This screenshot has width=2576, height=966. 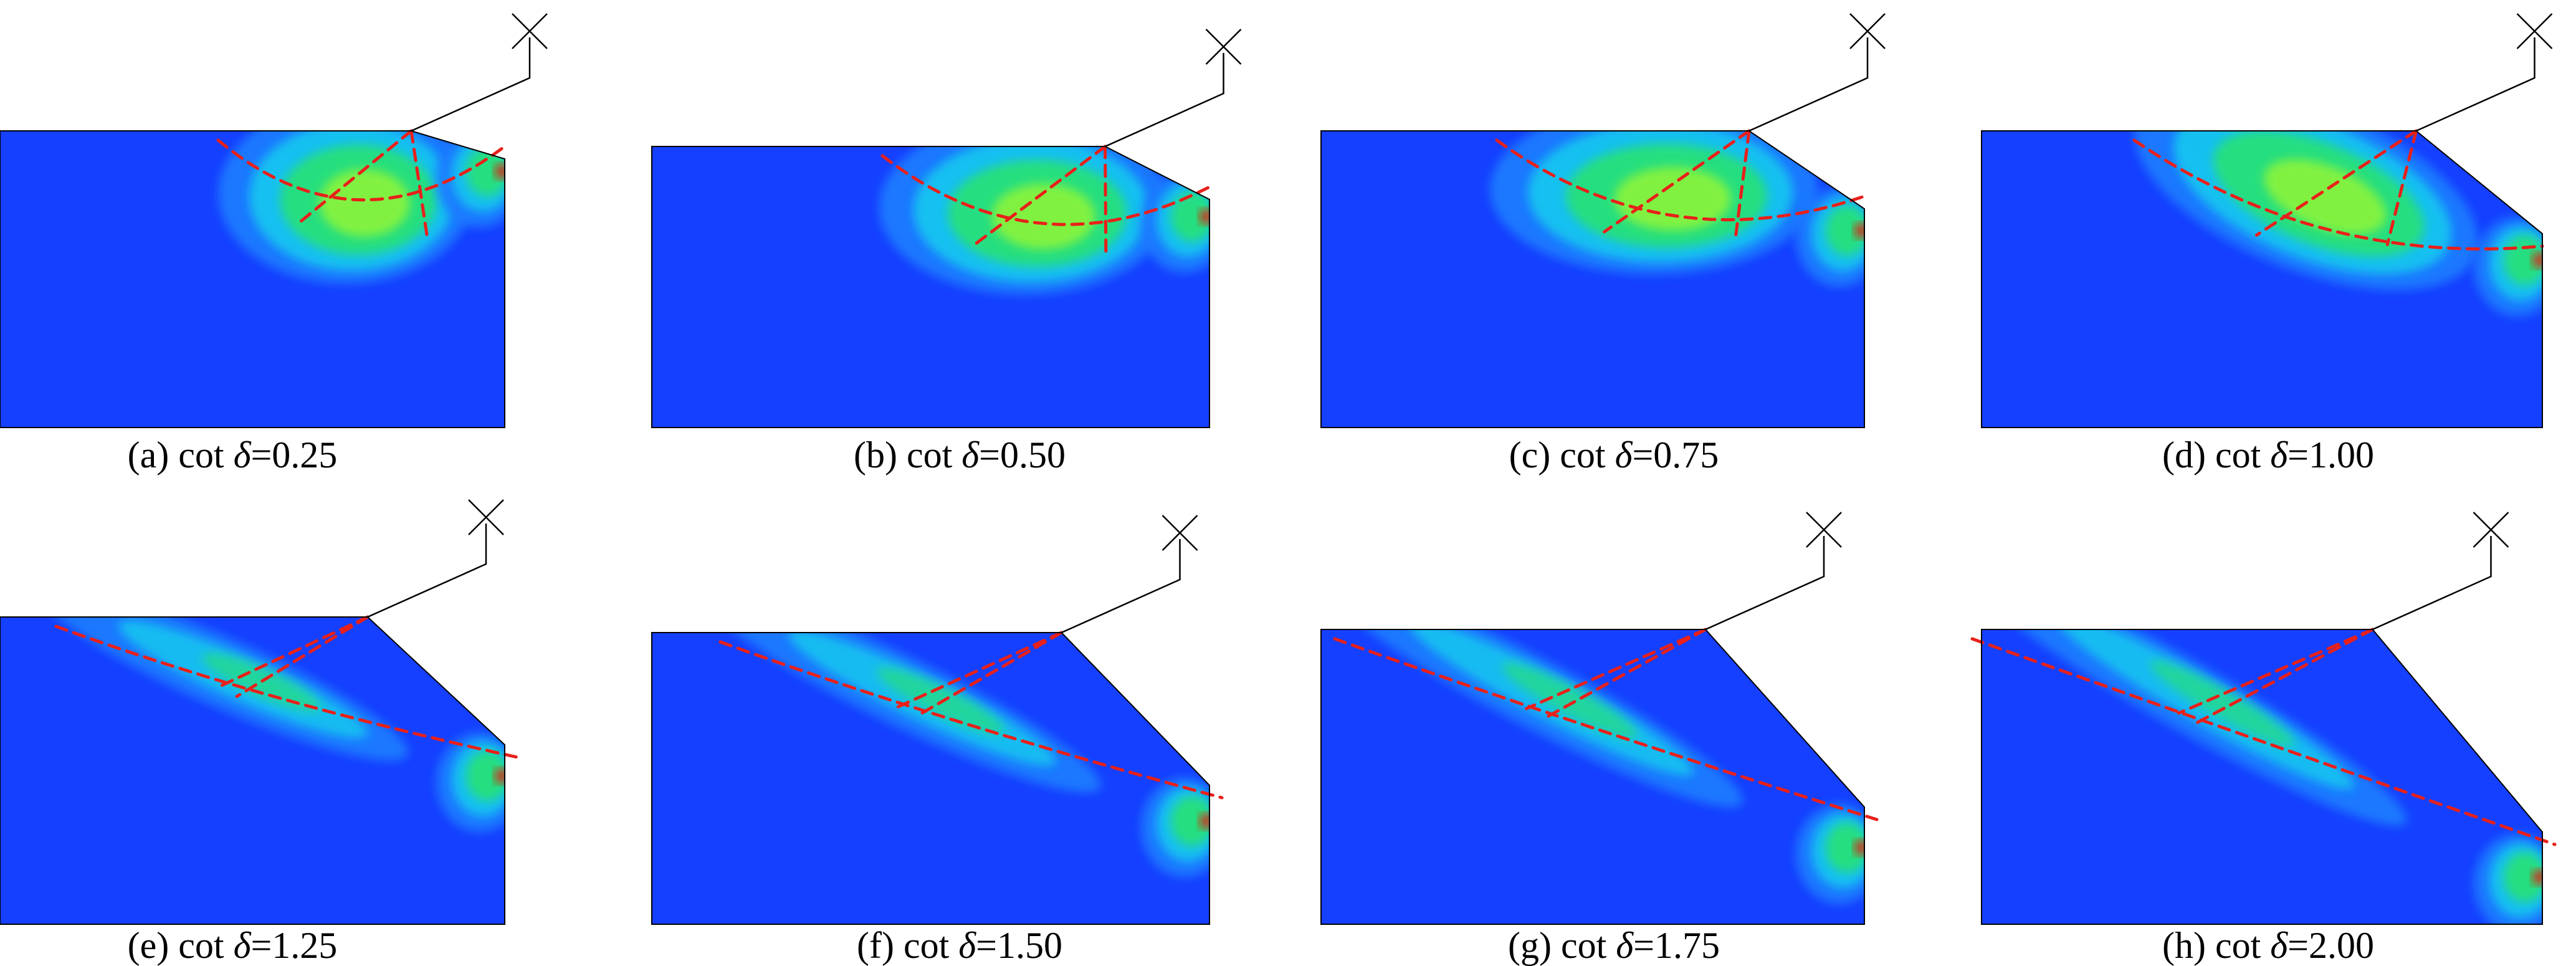 What do you see at coordinates (1677, 945) in the screenshot?
I see `caption-value: =1.75` at bounding box center [1677, 945].